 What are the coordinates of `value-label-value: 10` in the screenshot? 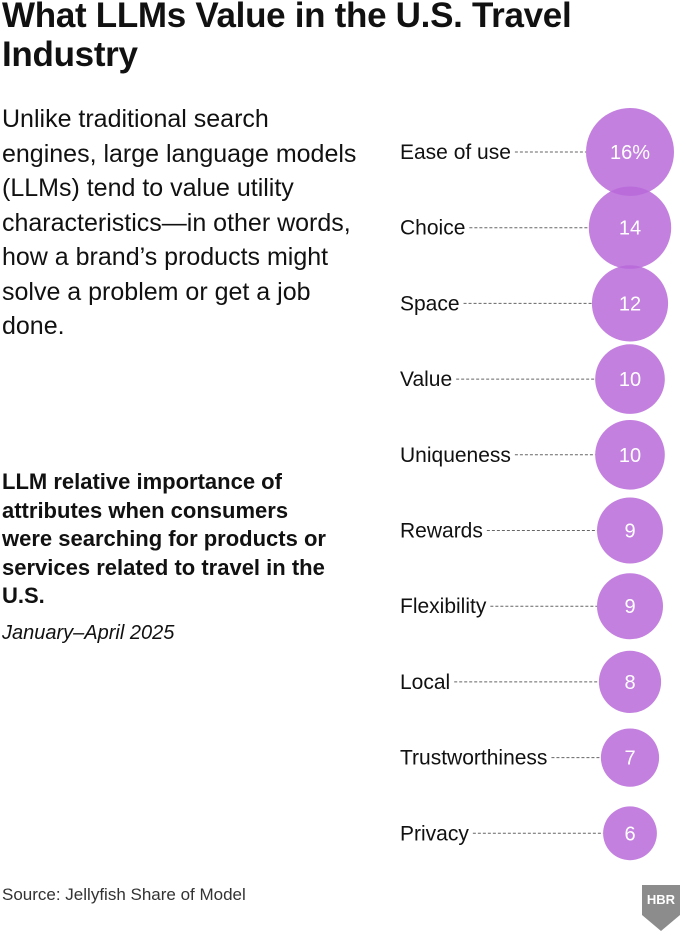 It's located at (630, 380).